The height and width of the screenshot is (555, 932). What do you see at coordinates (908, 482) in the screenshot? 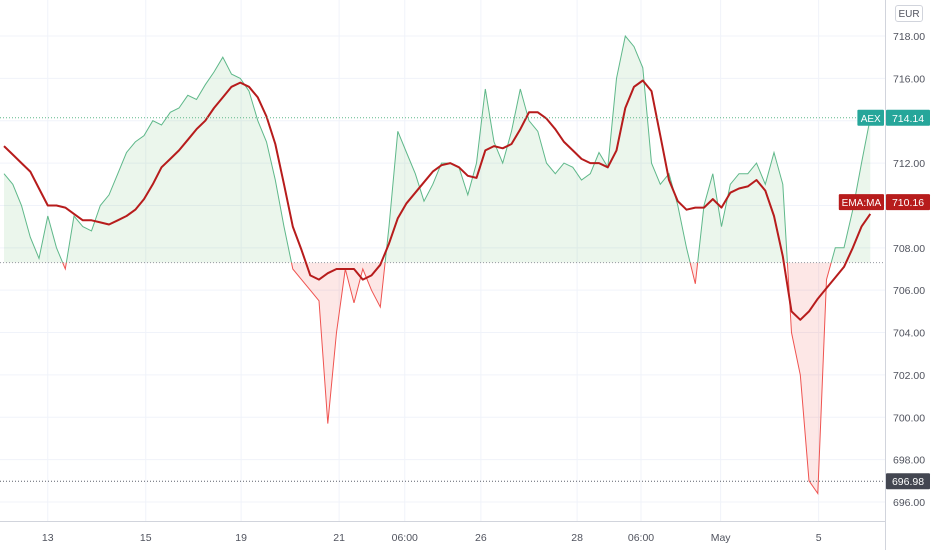
I see `price-badge-value-2: 696.98` at bounding box center [908, 482].